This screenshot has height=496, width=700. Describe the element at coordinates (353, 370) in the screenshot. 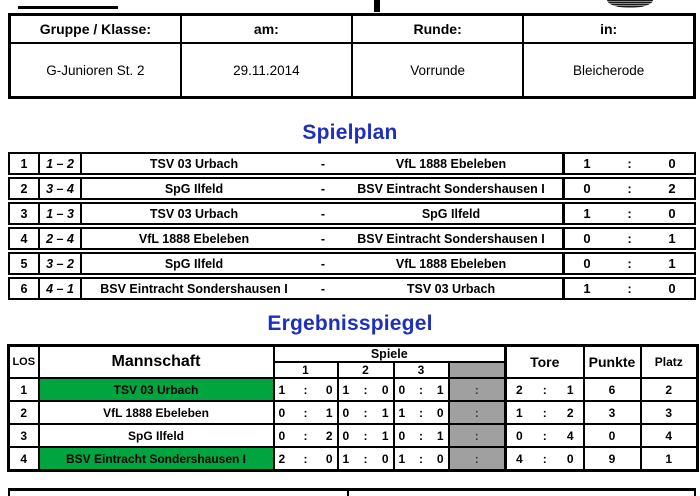

I see `standings-subheader-row: 1 2 3` at that location.